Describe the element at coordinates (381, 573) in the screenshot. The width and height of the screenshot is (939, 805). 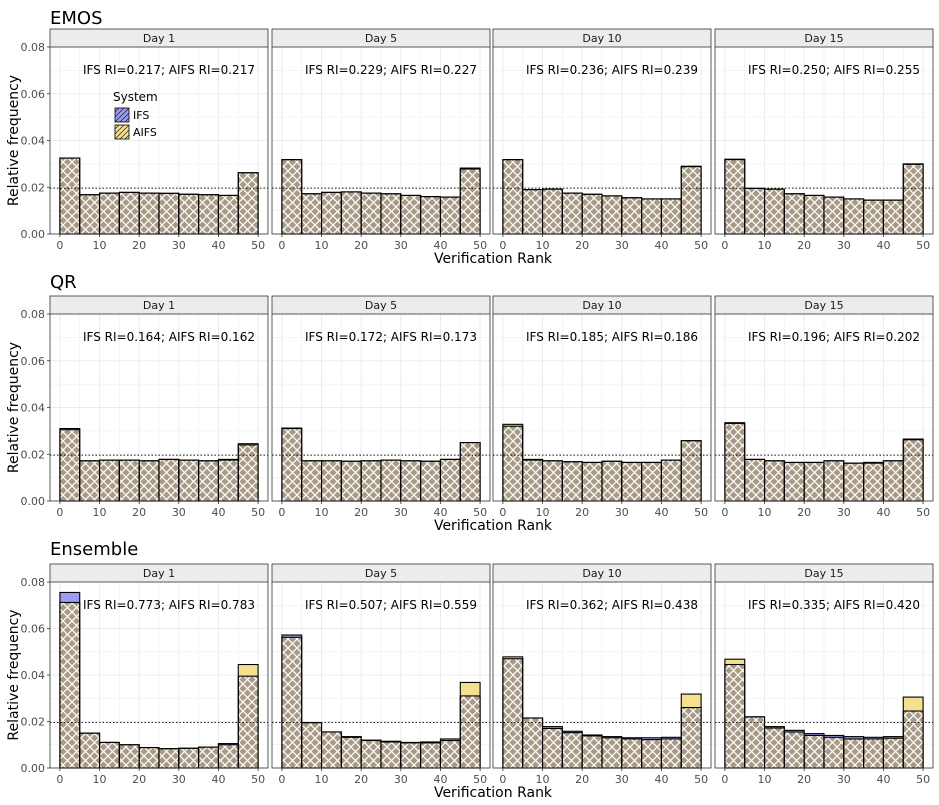
I see `panel-strip-label: Day 5` at that location.